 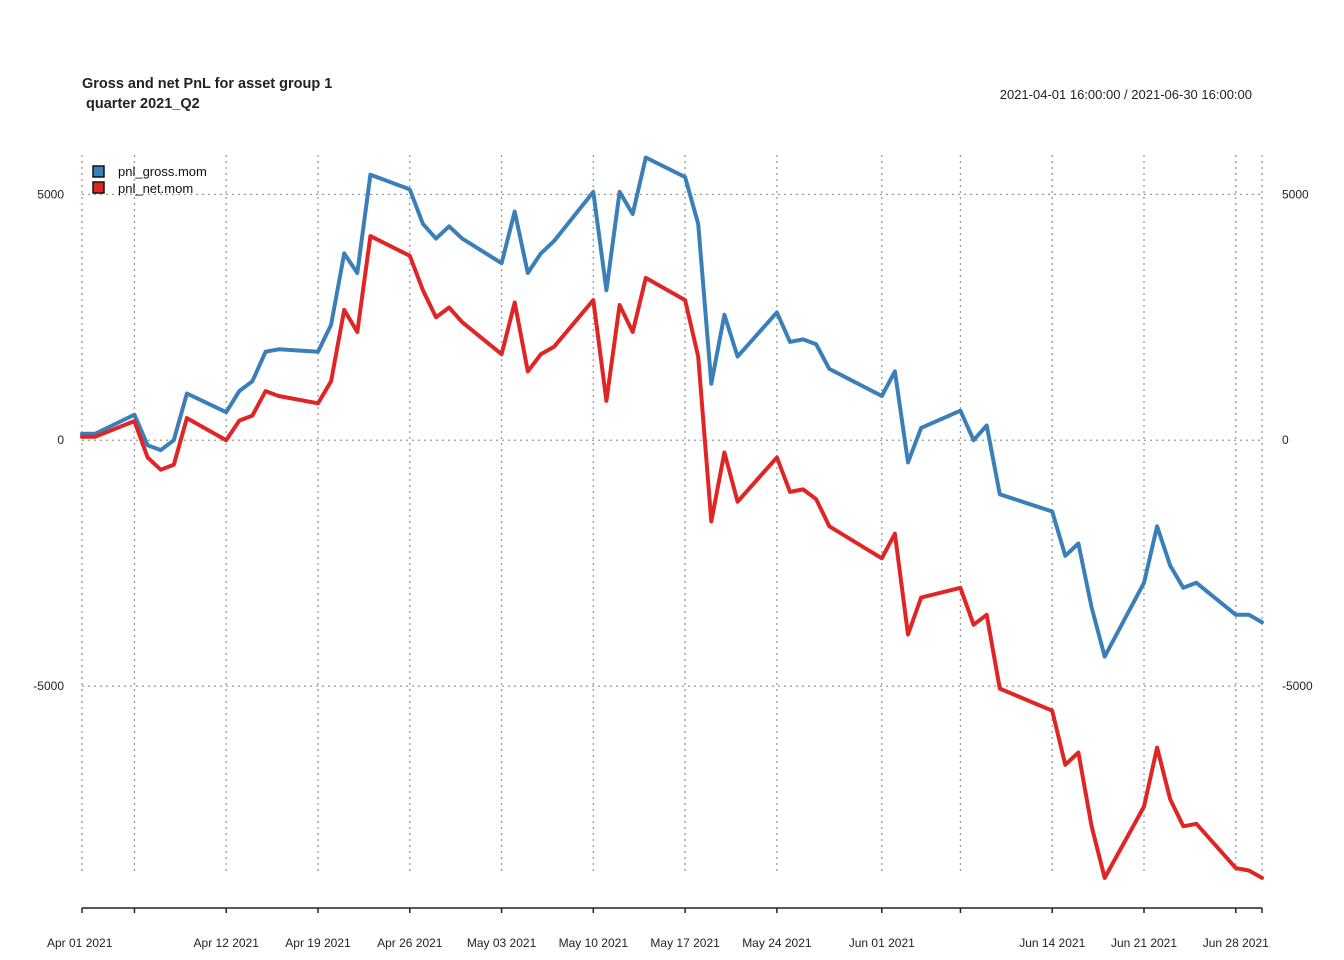 What do you see at coordinates (882, 943) in the screenshot?
I see `x-tick-label: Jun 01 2021` at bounding box center [882, 943].